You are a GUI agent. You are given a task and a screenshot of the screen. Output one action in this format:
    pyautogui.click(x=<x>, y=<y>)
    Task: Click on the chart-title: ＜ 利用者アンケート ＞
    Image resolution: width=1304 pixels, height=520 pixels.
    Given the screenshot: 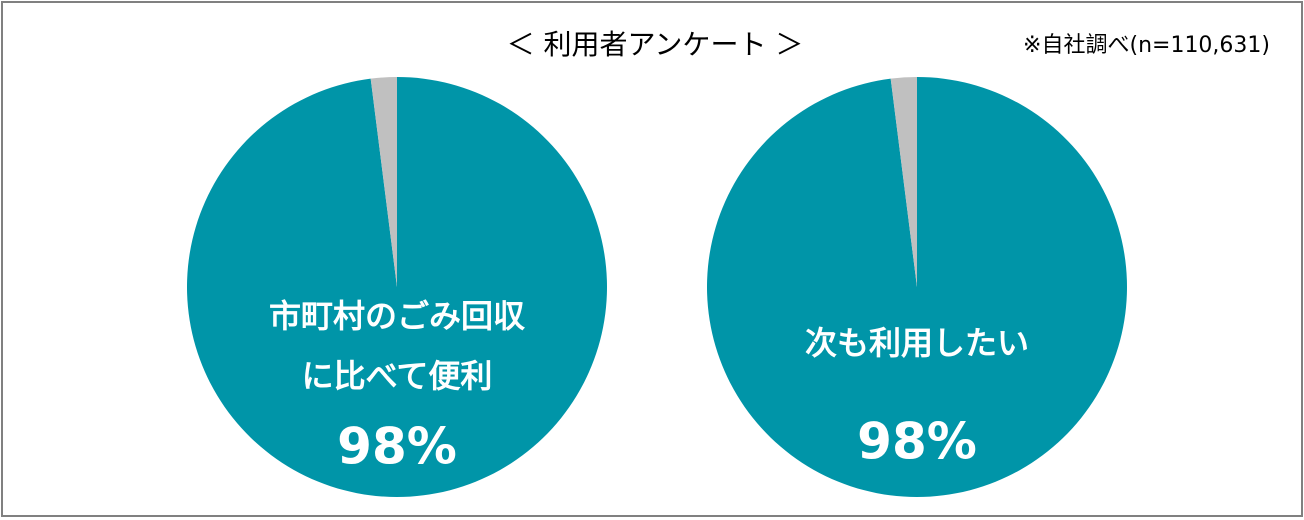 What is the action you would take?
    pyautogui.click(x=655, y=44)
    